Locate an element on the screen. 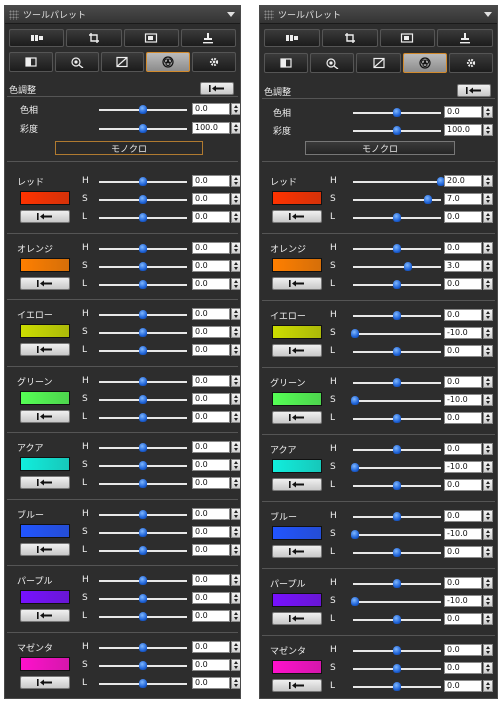 The image size is (503, 702). purple-h-slider is located at coordinates (143, 580).